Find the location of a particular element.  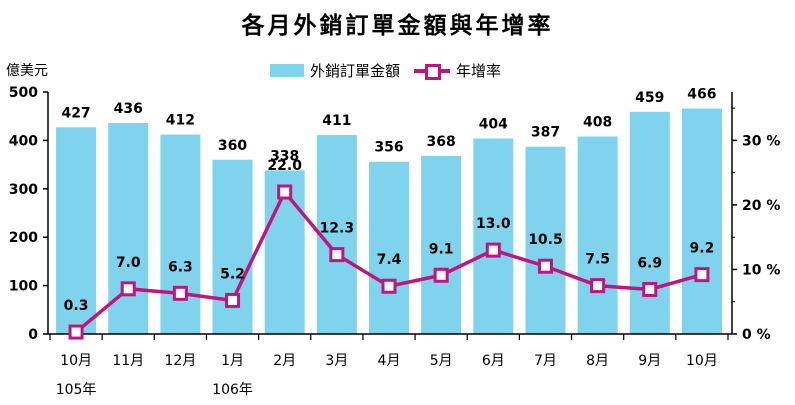

growth-value-label: 22.0 is located at coordinates (284, 166).